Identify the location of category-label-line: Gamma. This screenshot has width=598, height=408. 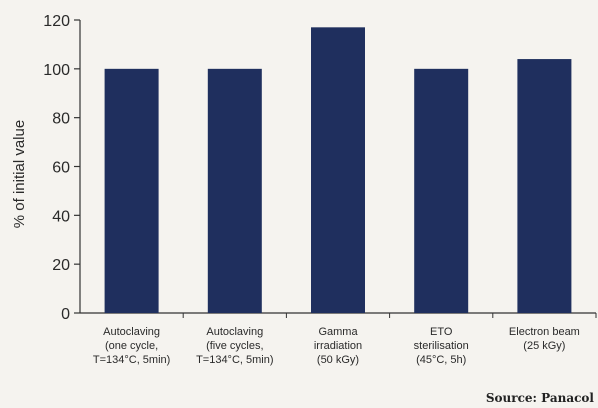
(338, 332).